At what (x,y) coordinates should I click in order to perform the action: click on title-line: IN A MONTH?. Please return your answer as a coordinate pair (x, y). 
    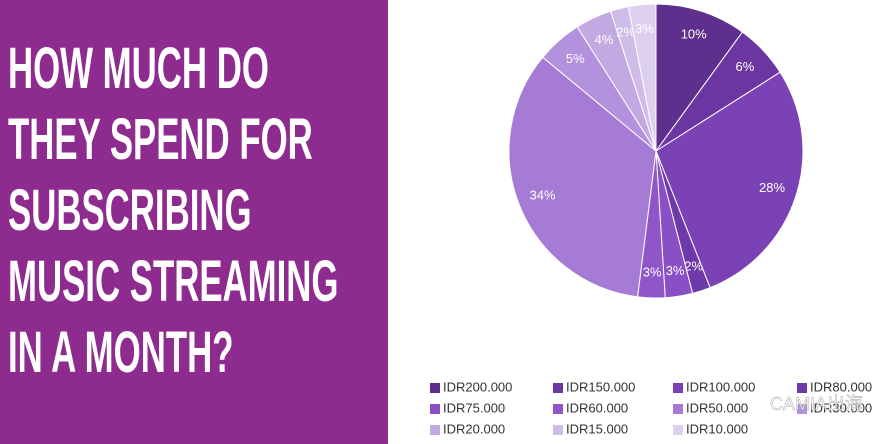
    Looking at the image, I should click on (120, 353).